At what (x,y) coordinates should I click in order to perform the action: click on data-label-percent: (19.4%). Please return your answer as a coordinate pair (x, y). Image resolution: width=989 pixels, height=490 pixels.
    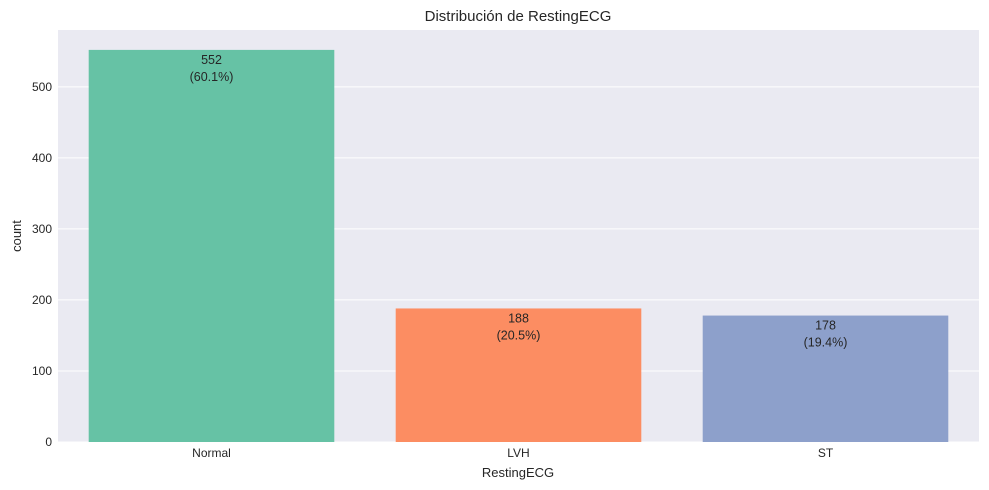
    Looking at the image, I should click on (826, 343).